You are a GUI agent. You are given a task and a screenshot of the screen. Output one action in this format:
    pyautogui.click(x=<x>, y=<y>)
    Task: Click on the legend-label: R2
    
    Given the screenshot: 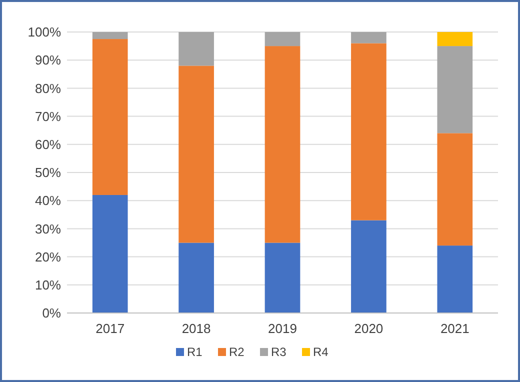 What is the action you would take?
    pyautogui.click(x=237, y=352)
    